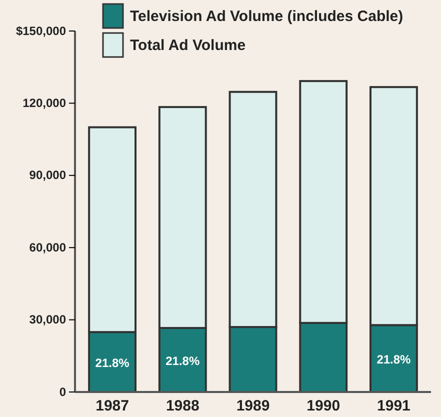 The width and height of the screenshot is (441, 417). I want to click on y-tick-label: 60,000, so click(47, 247).